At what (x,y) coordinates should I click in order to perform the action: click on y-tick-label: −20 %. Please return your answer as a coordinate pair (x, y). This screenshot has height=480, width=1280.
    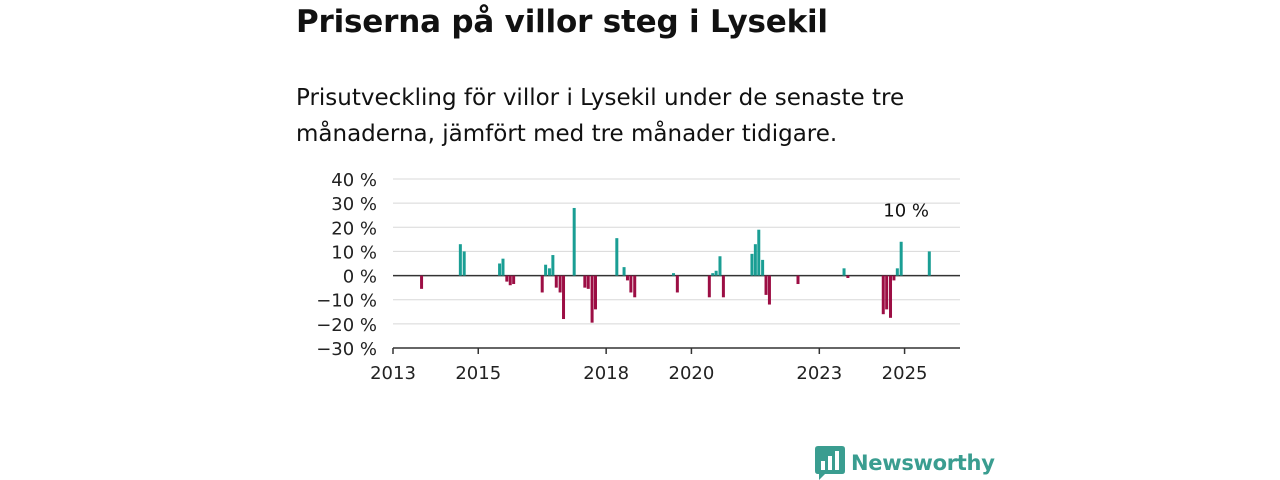
    Looking at the image, I should click on (346, 325).